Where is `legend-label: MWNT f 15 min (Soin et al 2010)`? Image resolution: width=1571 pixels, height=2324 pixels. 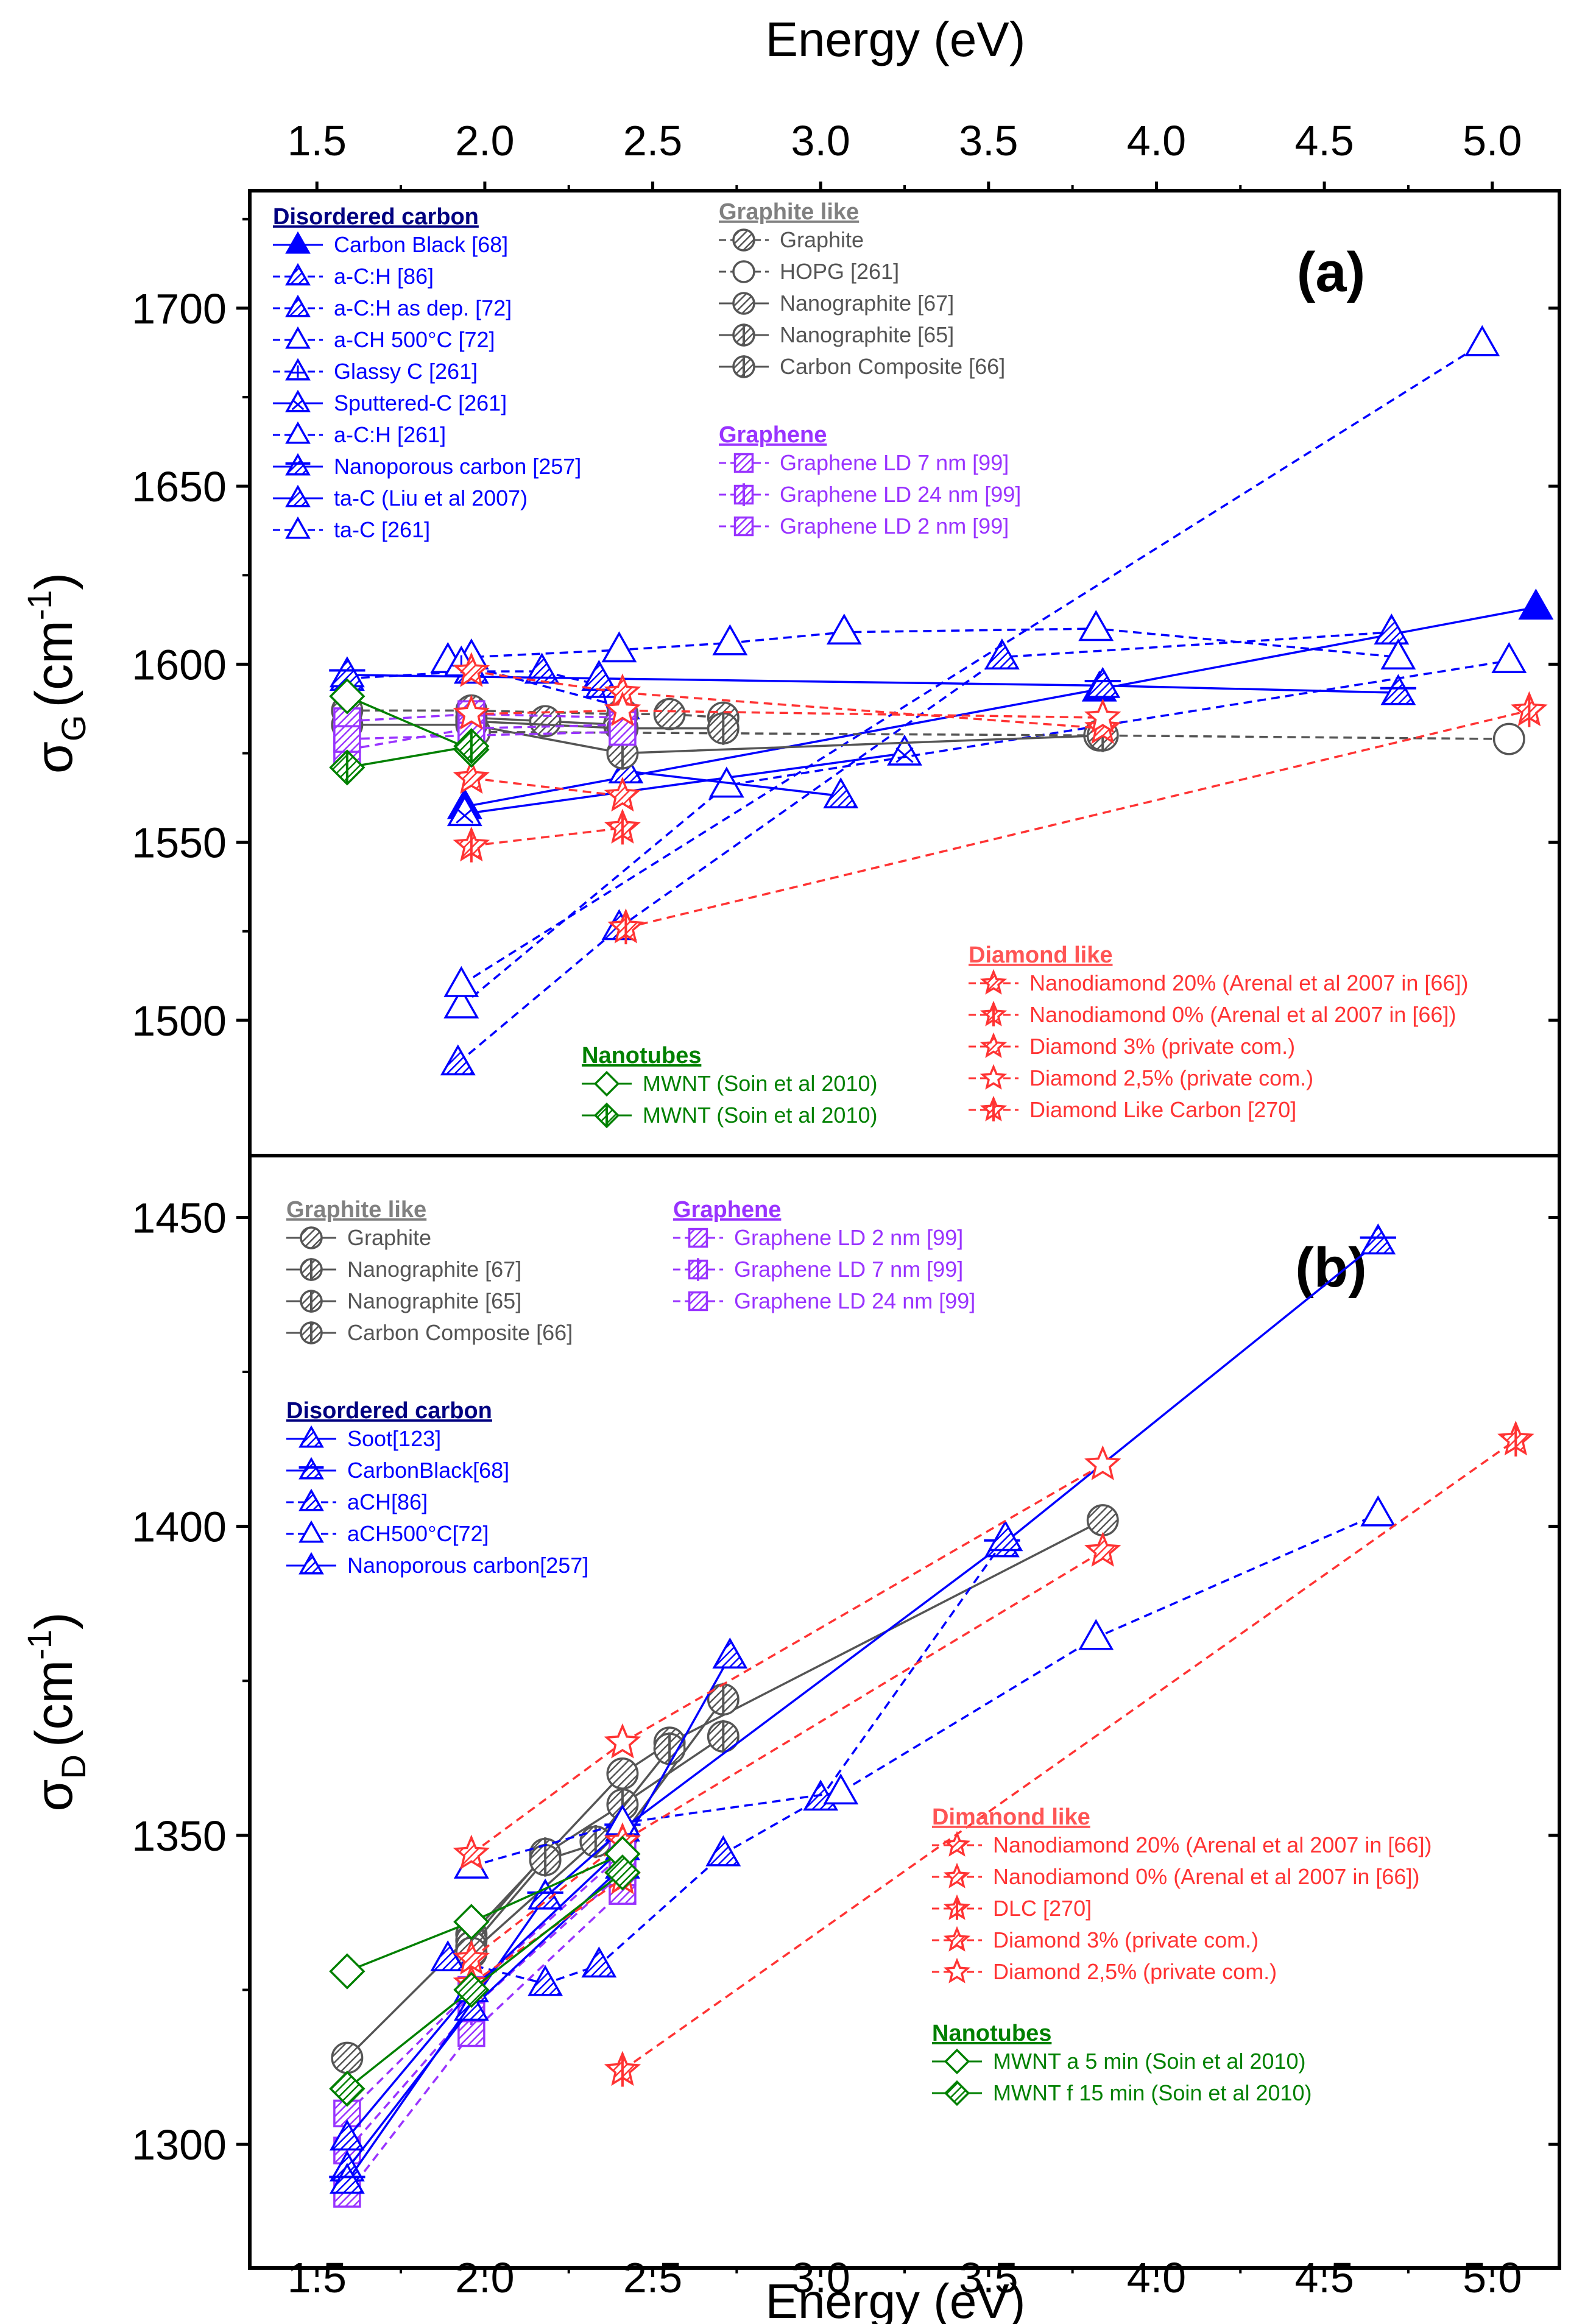
legend-label: MWNT f 15 min (Soin et al 2010) is located at coordinates (1152, 2092).